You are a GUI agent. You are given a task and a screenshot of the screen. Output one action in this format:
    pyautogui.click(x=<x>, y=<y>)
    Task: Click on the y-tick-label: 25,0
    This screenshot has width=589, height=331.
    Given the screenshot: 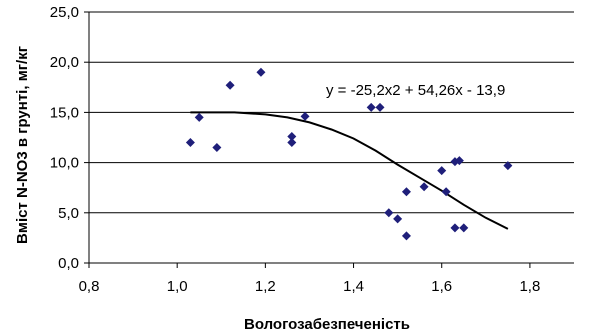 What is the action you would take?
    pyautogui.click(x=64, y=12)
    